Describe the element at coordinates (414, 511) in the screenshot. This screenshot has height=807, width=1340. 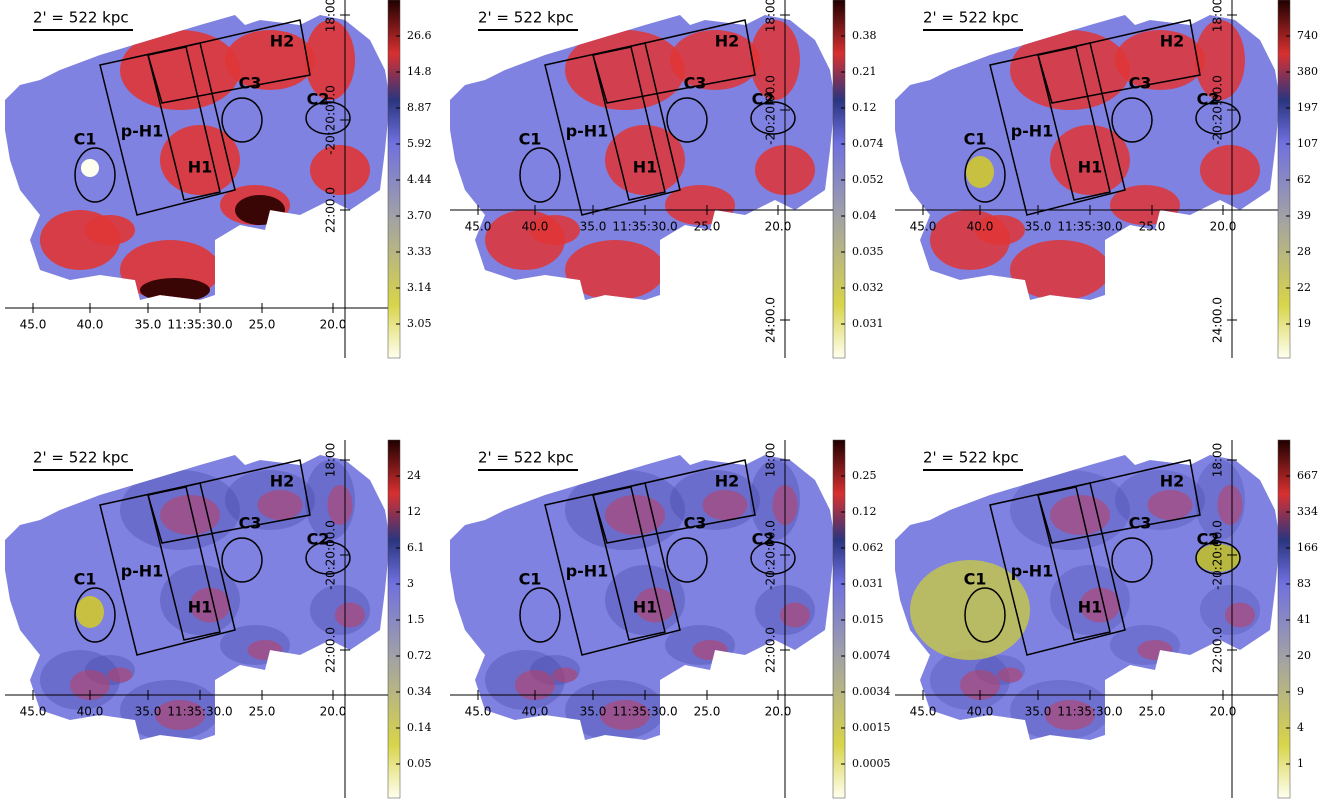
I see `colorbar-label: 12` at that location.